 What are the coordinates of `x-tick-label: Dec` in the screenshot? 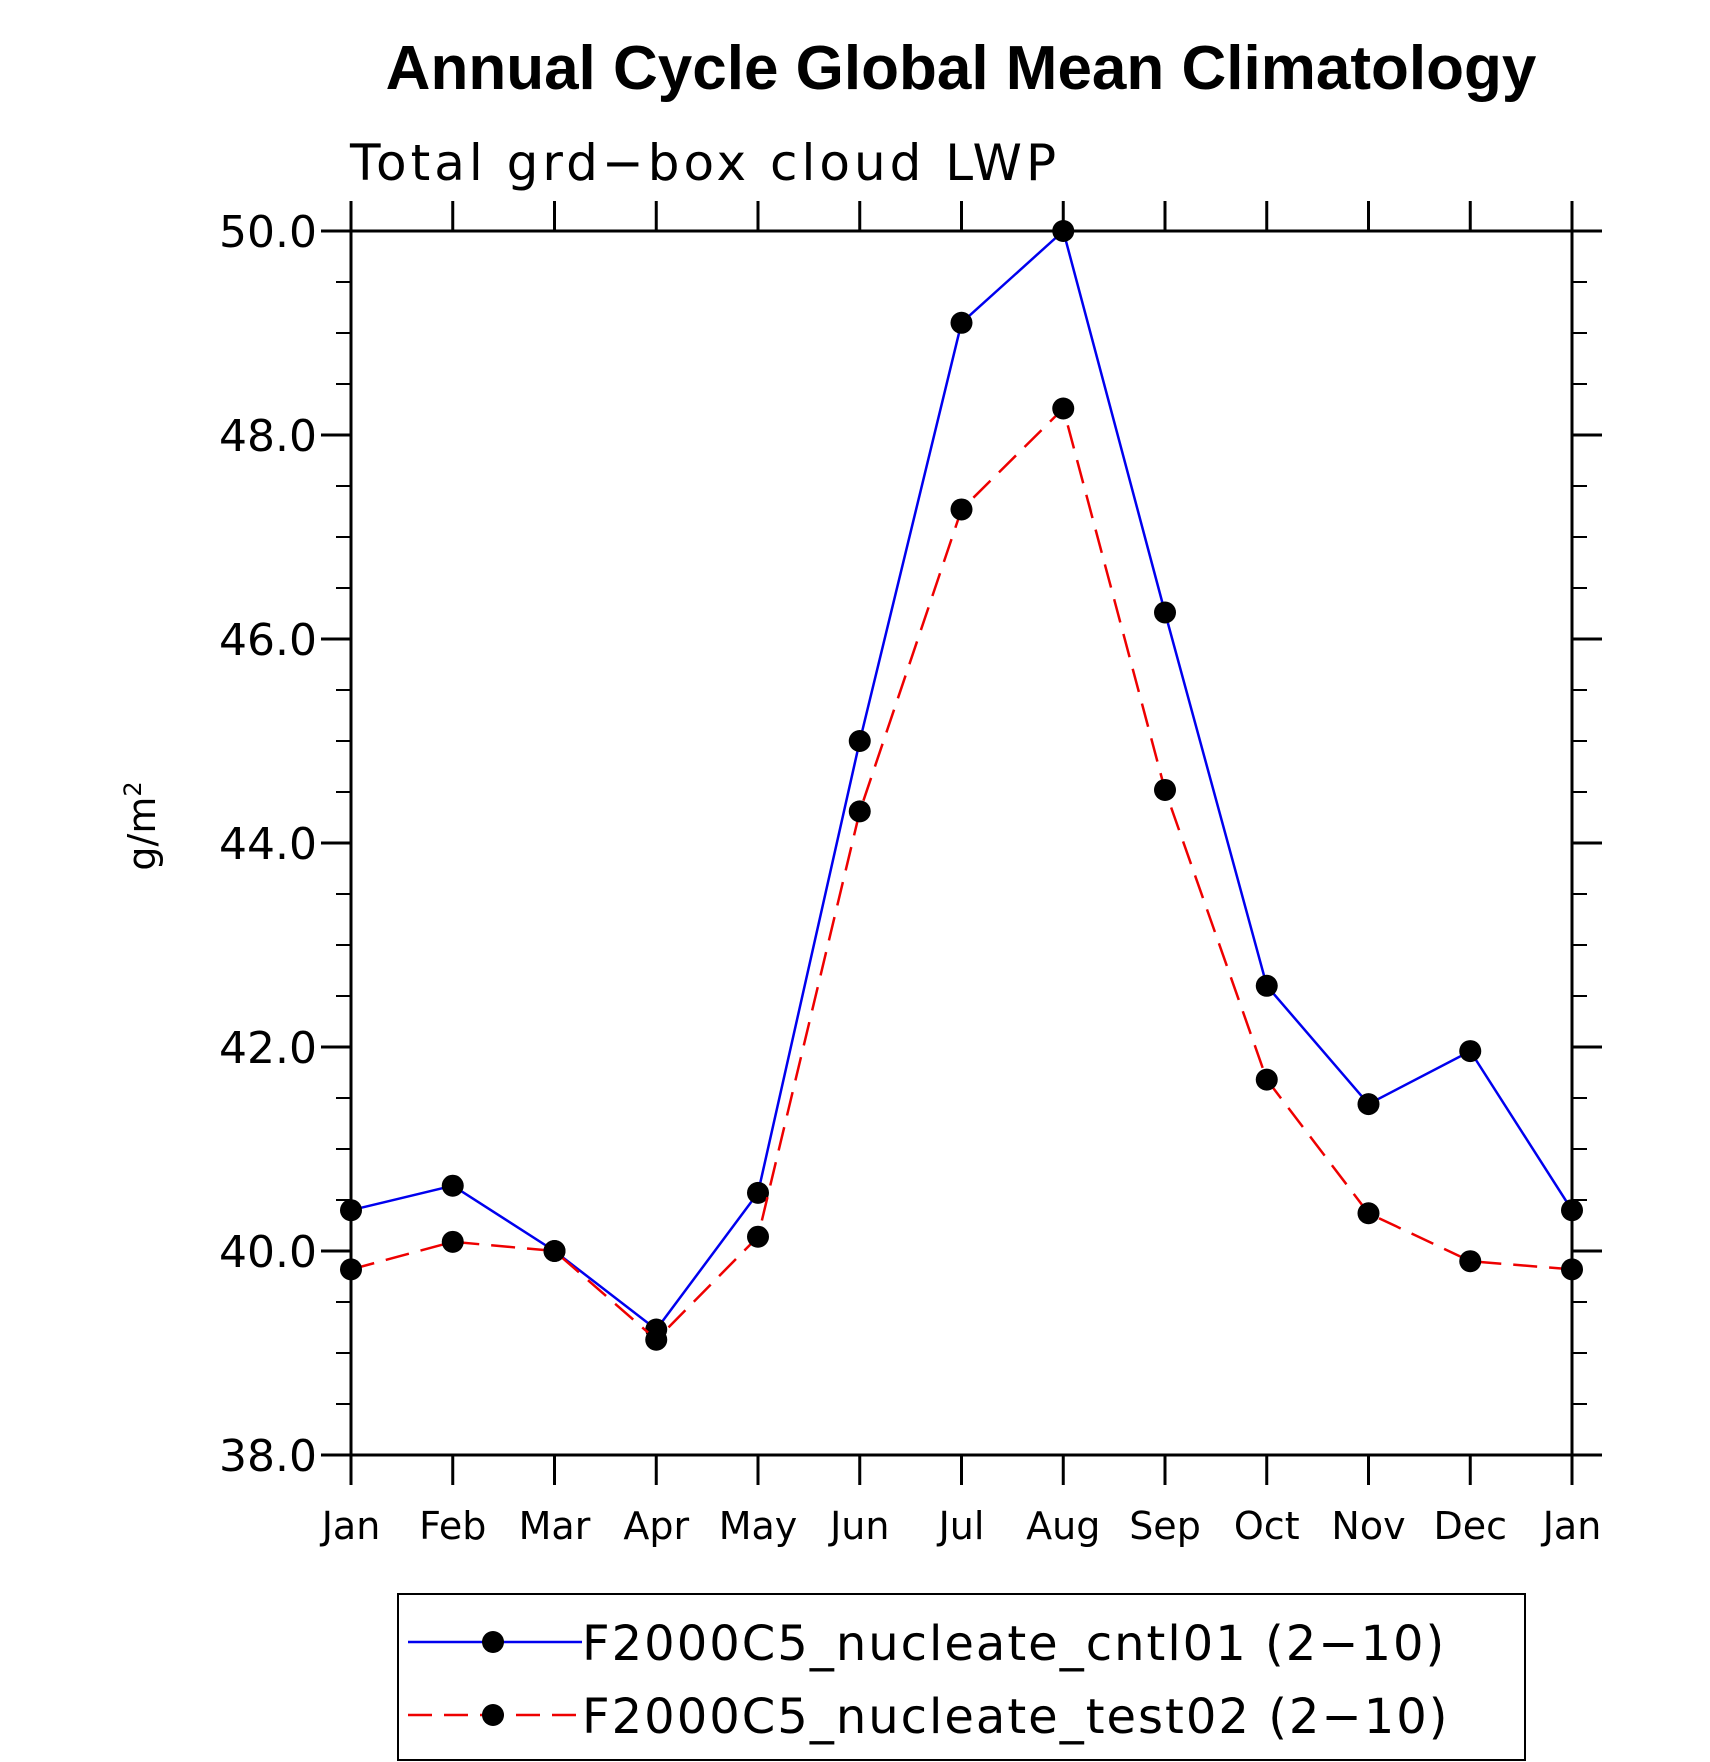 It's located at (1470, 1526).